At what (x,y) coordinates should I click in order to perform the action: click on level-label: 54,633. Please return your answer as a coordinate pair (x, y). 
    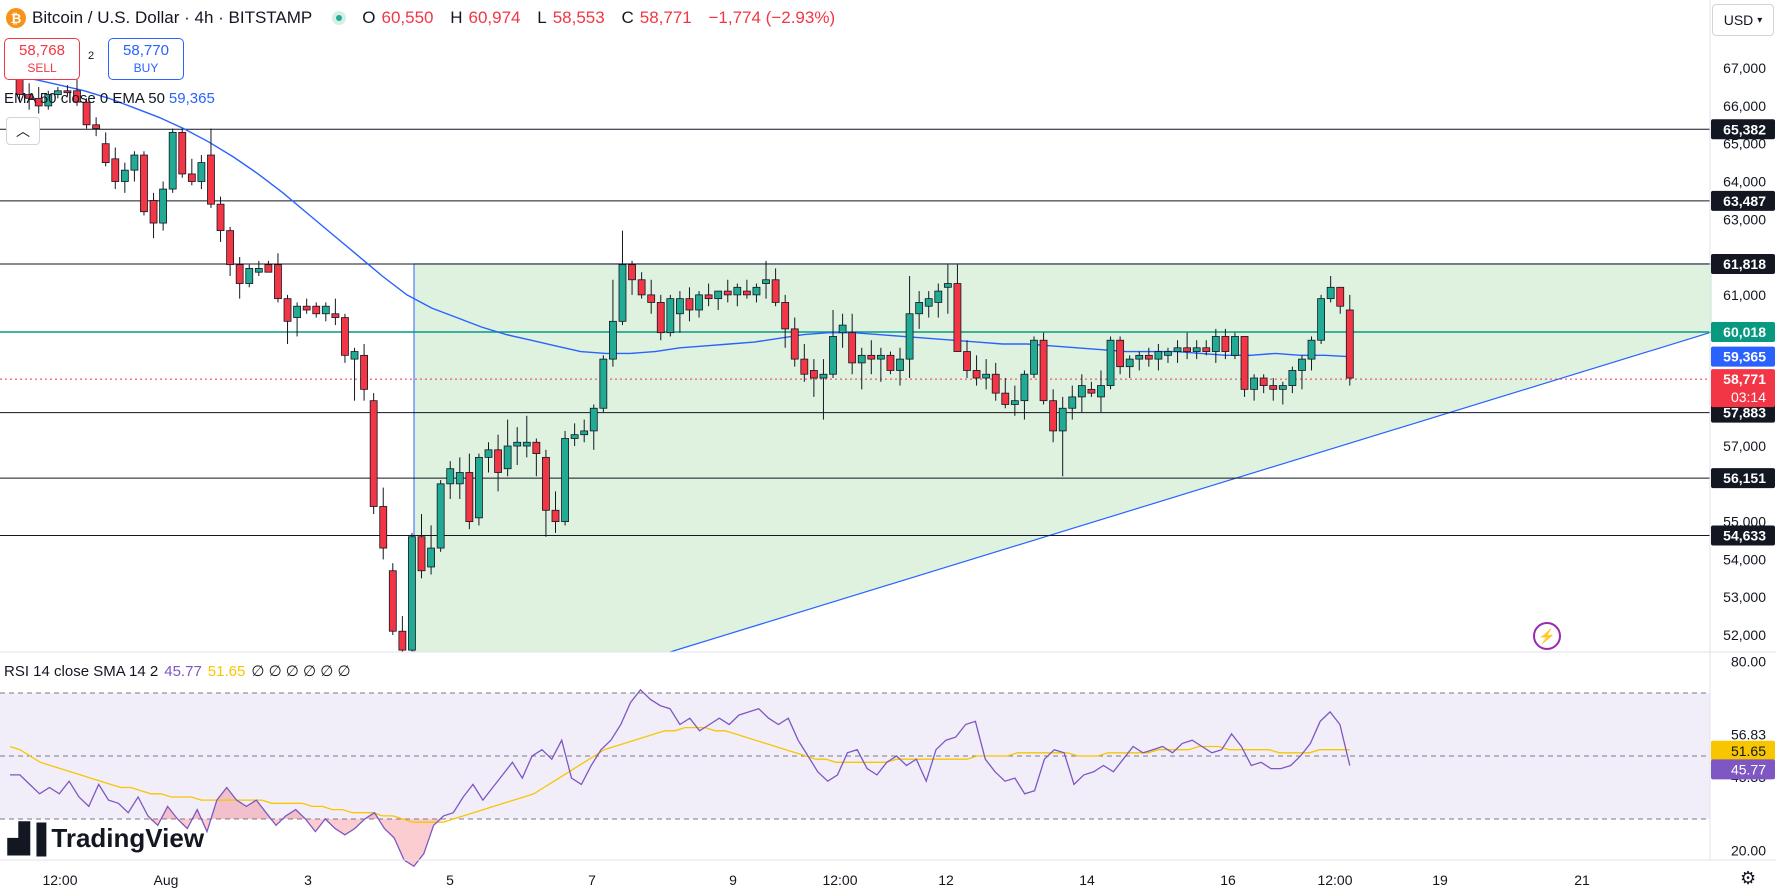
    Looking at the image, I should click on (1744, 535).